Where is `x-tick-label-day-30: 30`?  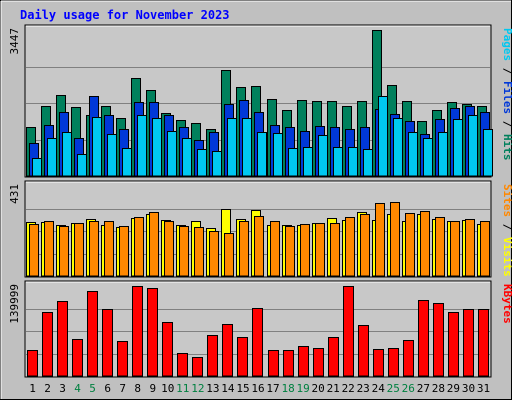
x-tick-label-day-30: 30 is located at coordinates (468, 388).